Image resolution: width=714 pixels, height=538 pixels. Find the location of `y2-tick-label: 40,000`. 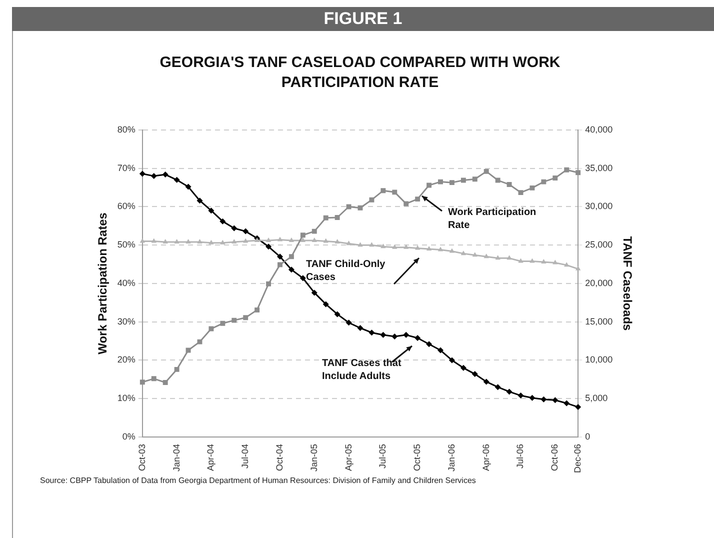

y2-tick-label: 40,000 is located at coordinates (599, 129).